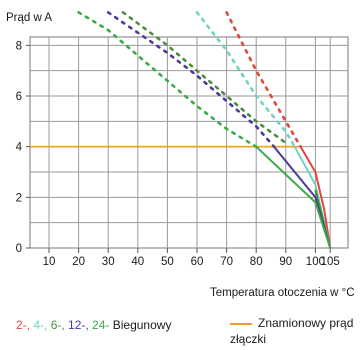 This screenshot has width=362, height=350. What do you see at coordinates (42, 325) in the screenshot?
I see `legend-item-4: 4-,` at bounding box center [42, 325].